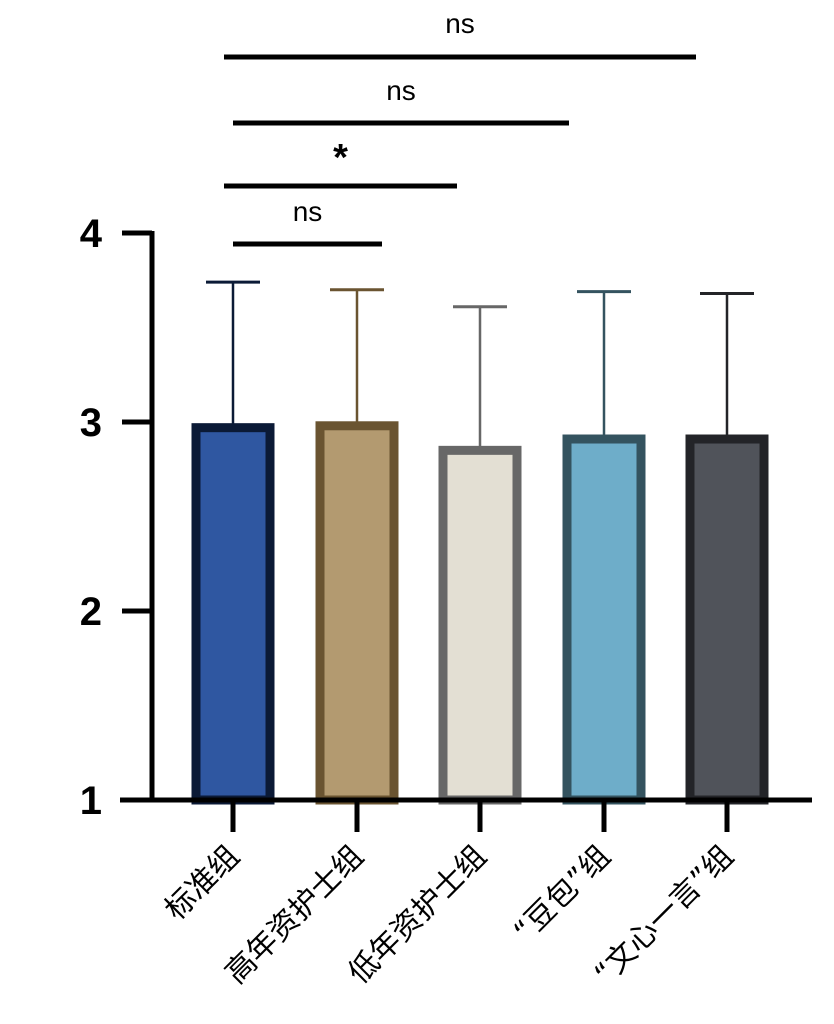 The image size is (834, 1024). I want to click on significance-label-2: ns, so click(401, 90).